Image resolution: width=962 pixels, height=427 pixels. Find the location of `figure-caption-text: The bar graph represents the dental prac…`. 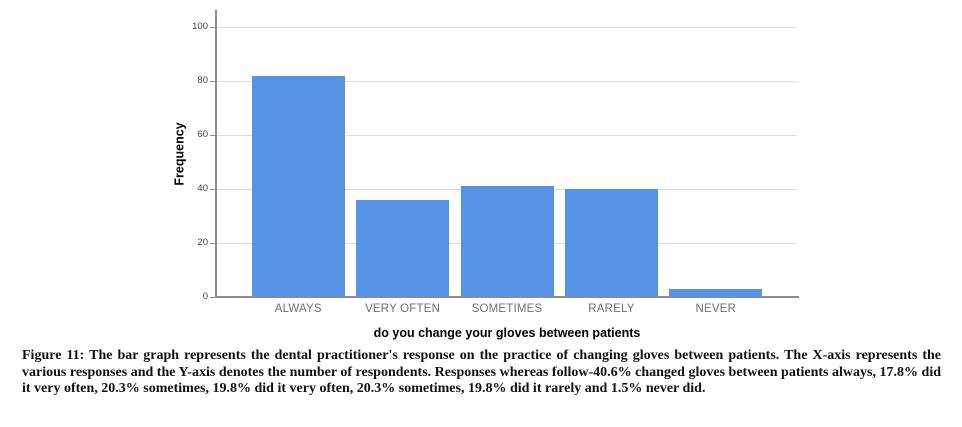

figure-caption-text: The bar graph represents the dental prac… is located at coordinates (481, 372).